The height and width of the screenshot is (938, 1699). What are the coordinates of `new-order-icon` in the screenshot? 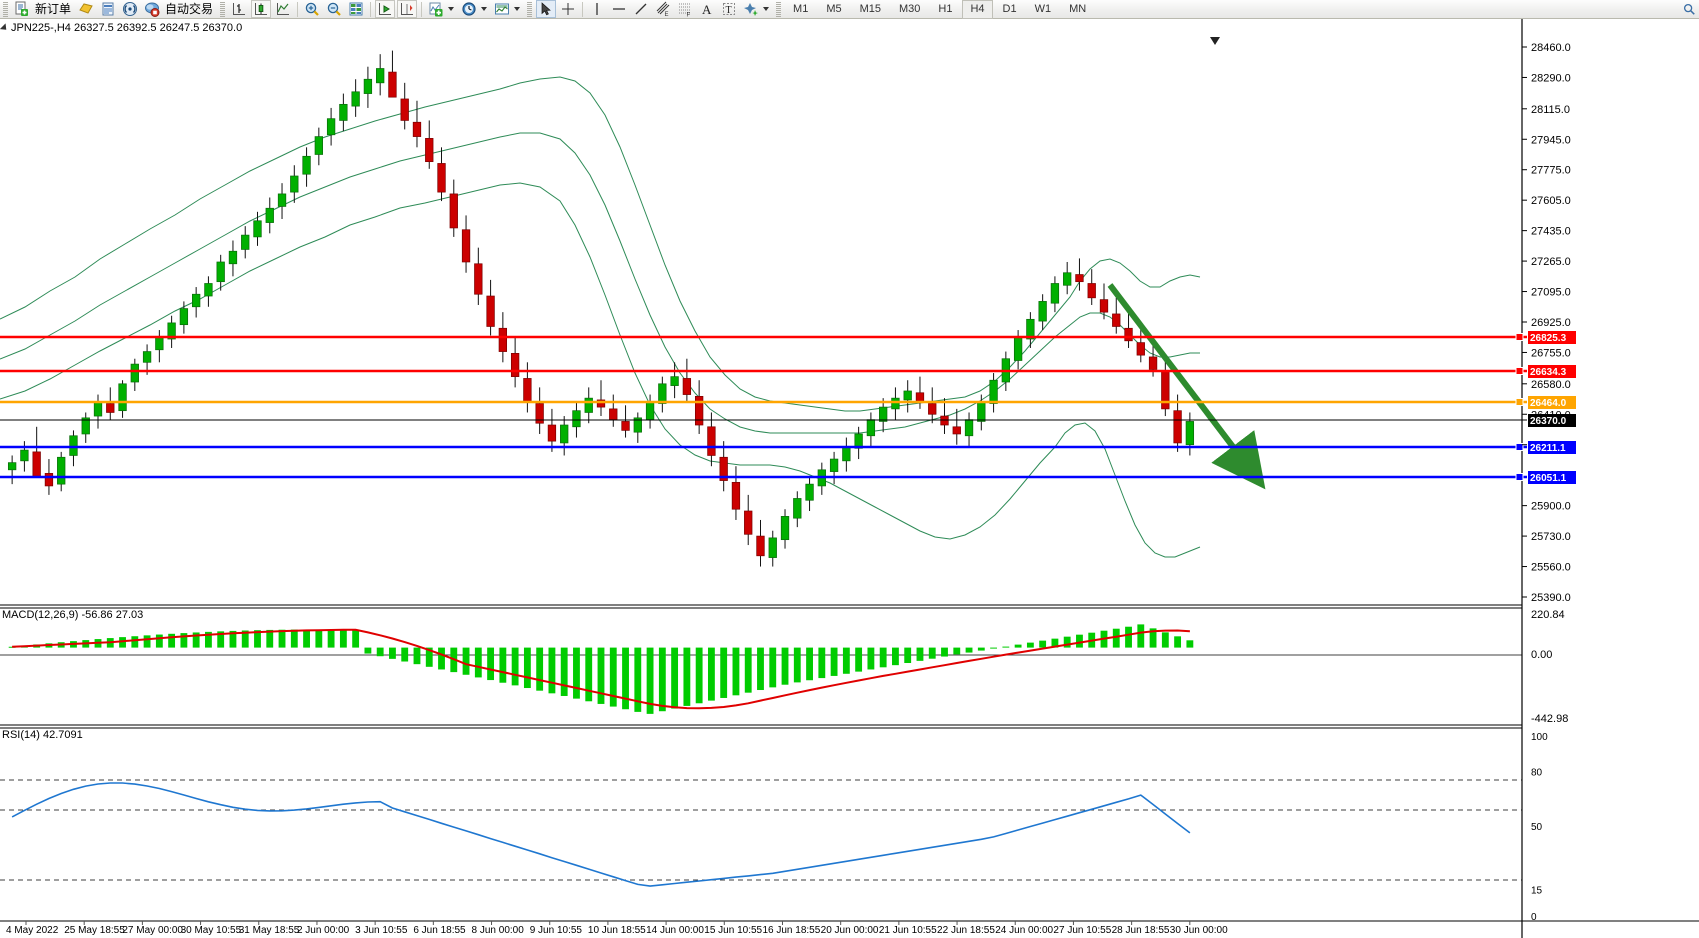 It's located at (22, 9).